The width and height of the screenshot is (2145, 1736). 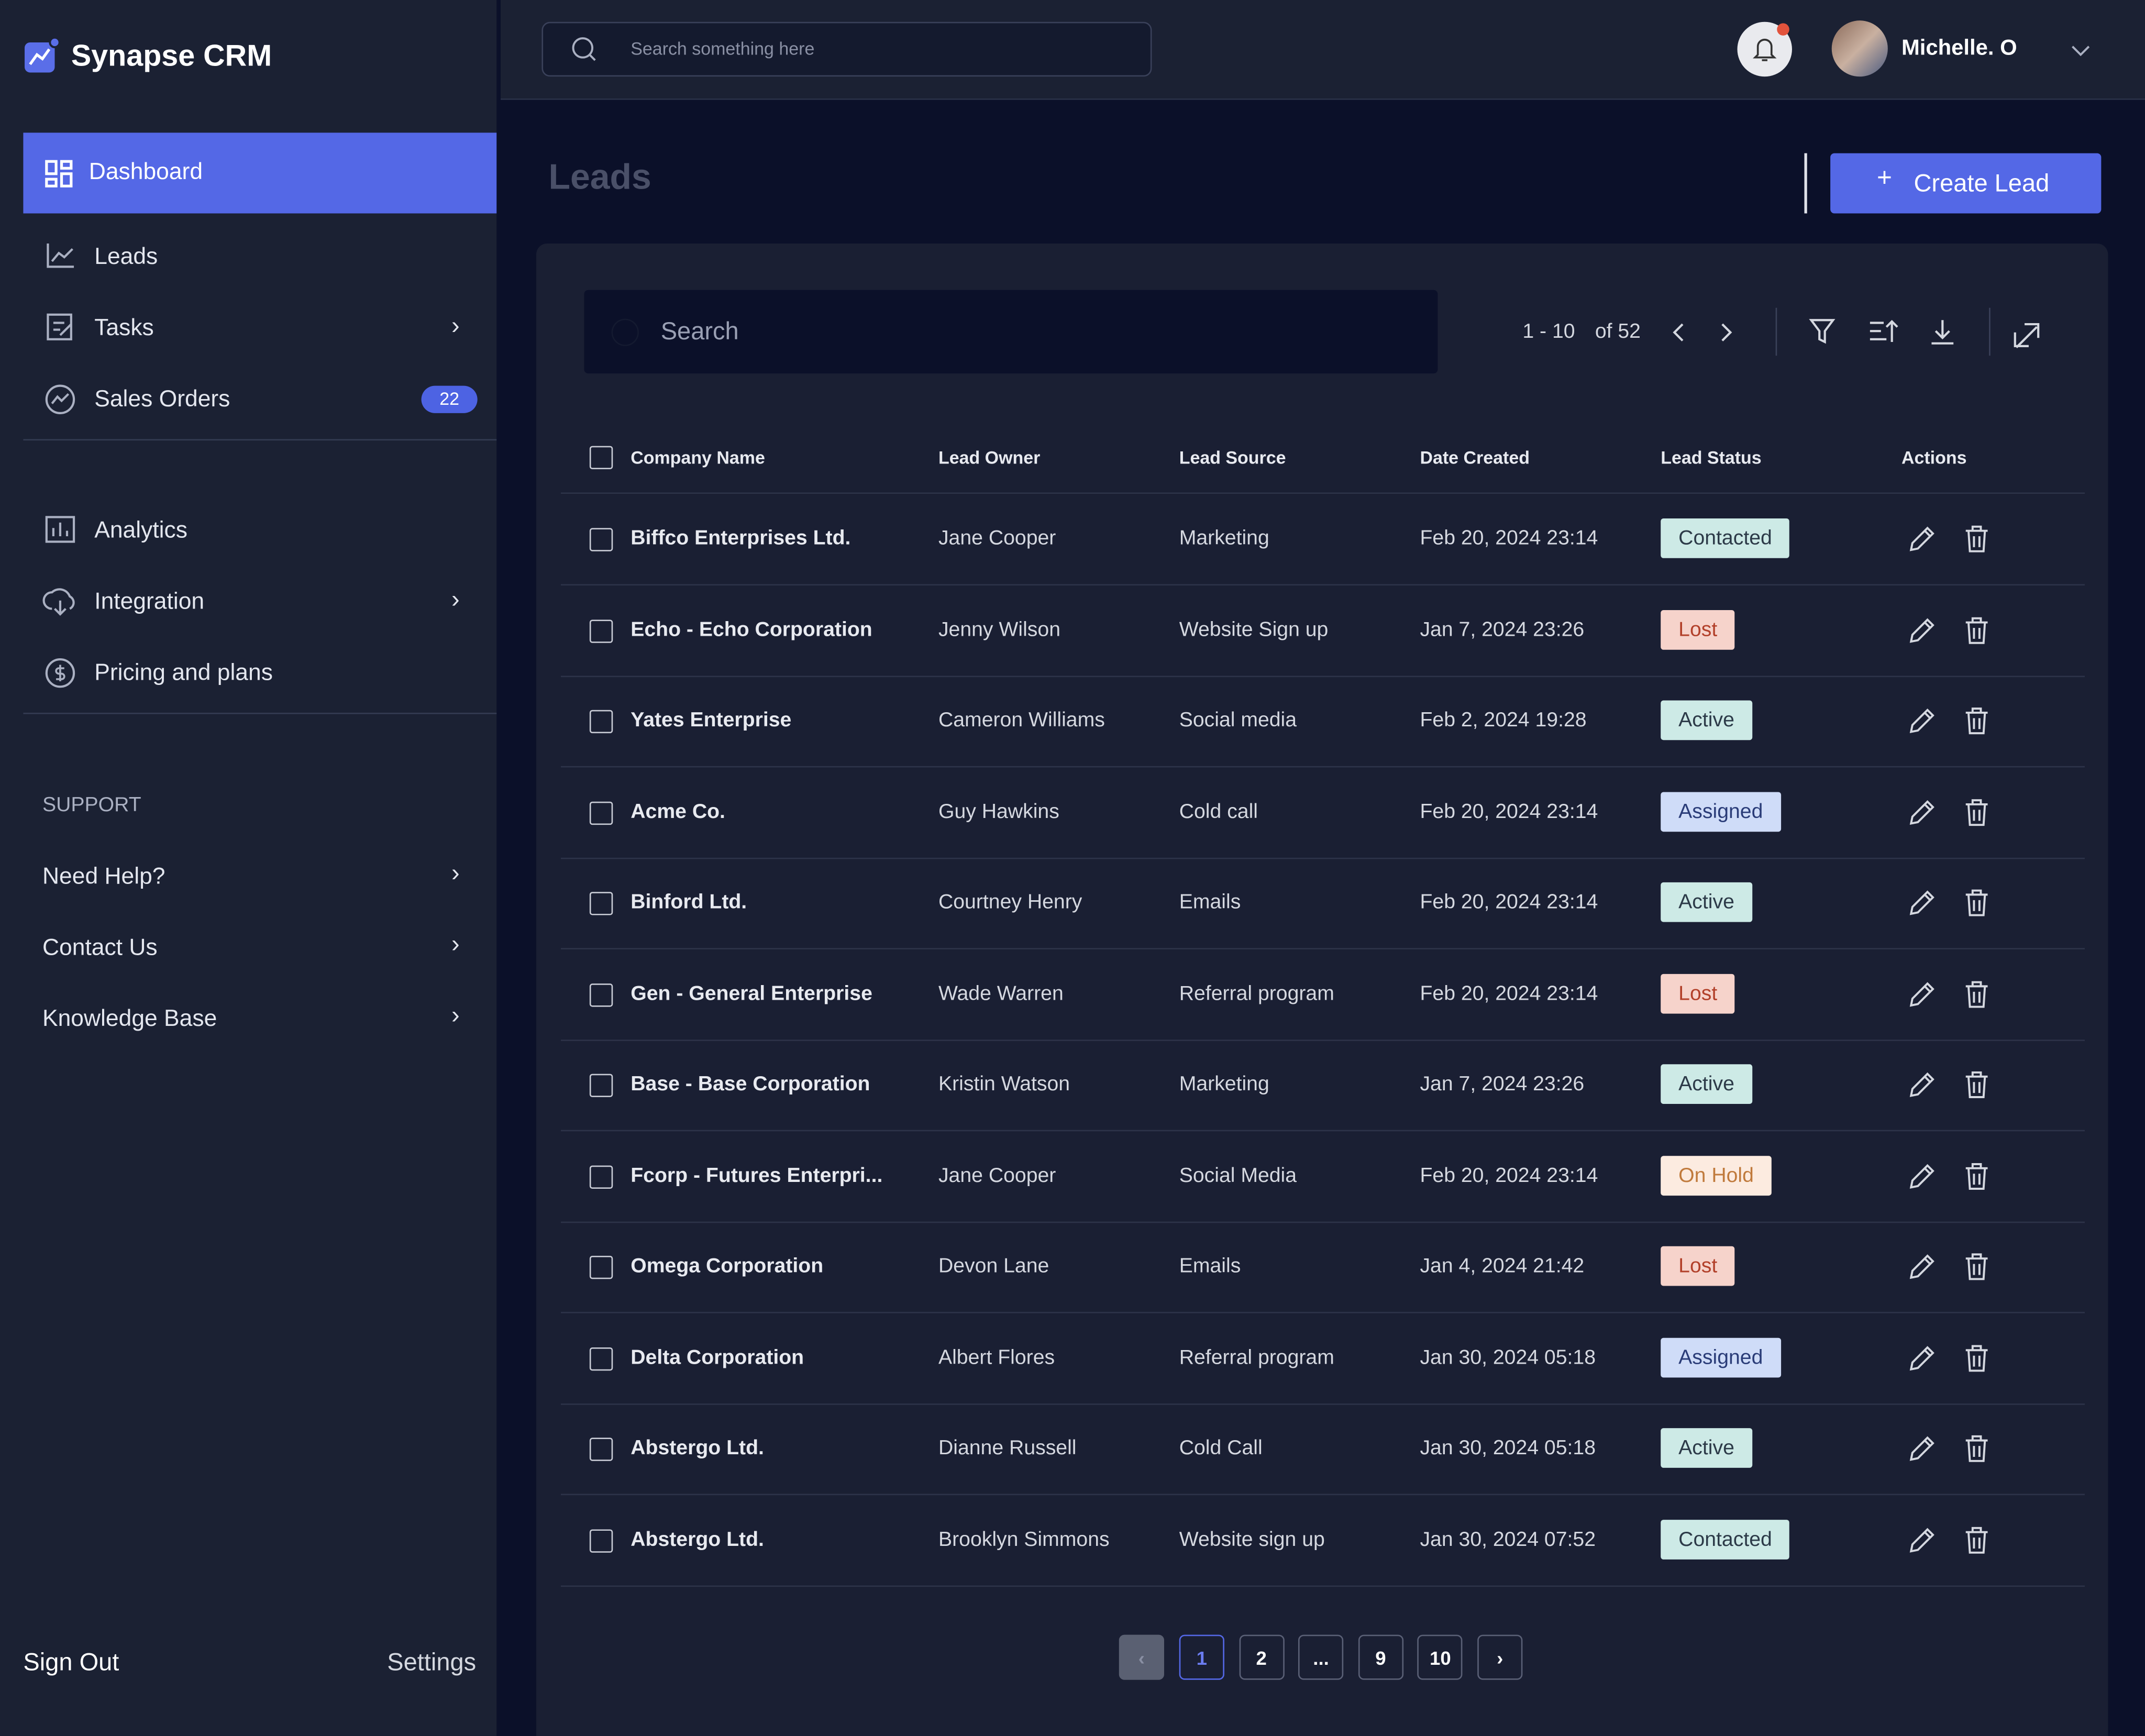 What do you see at coordinates (432, 1662) in the screenshot?
I see `settings: Settings` at bounding box center [432, 1662].